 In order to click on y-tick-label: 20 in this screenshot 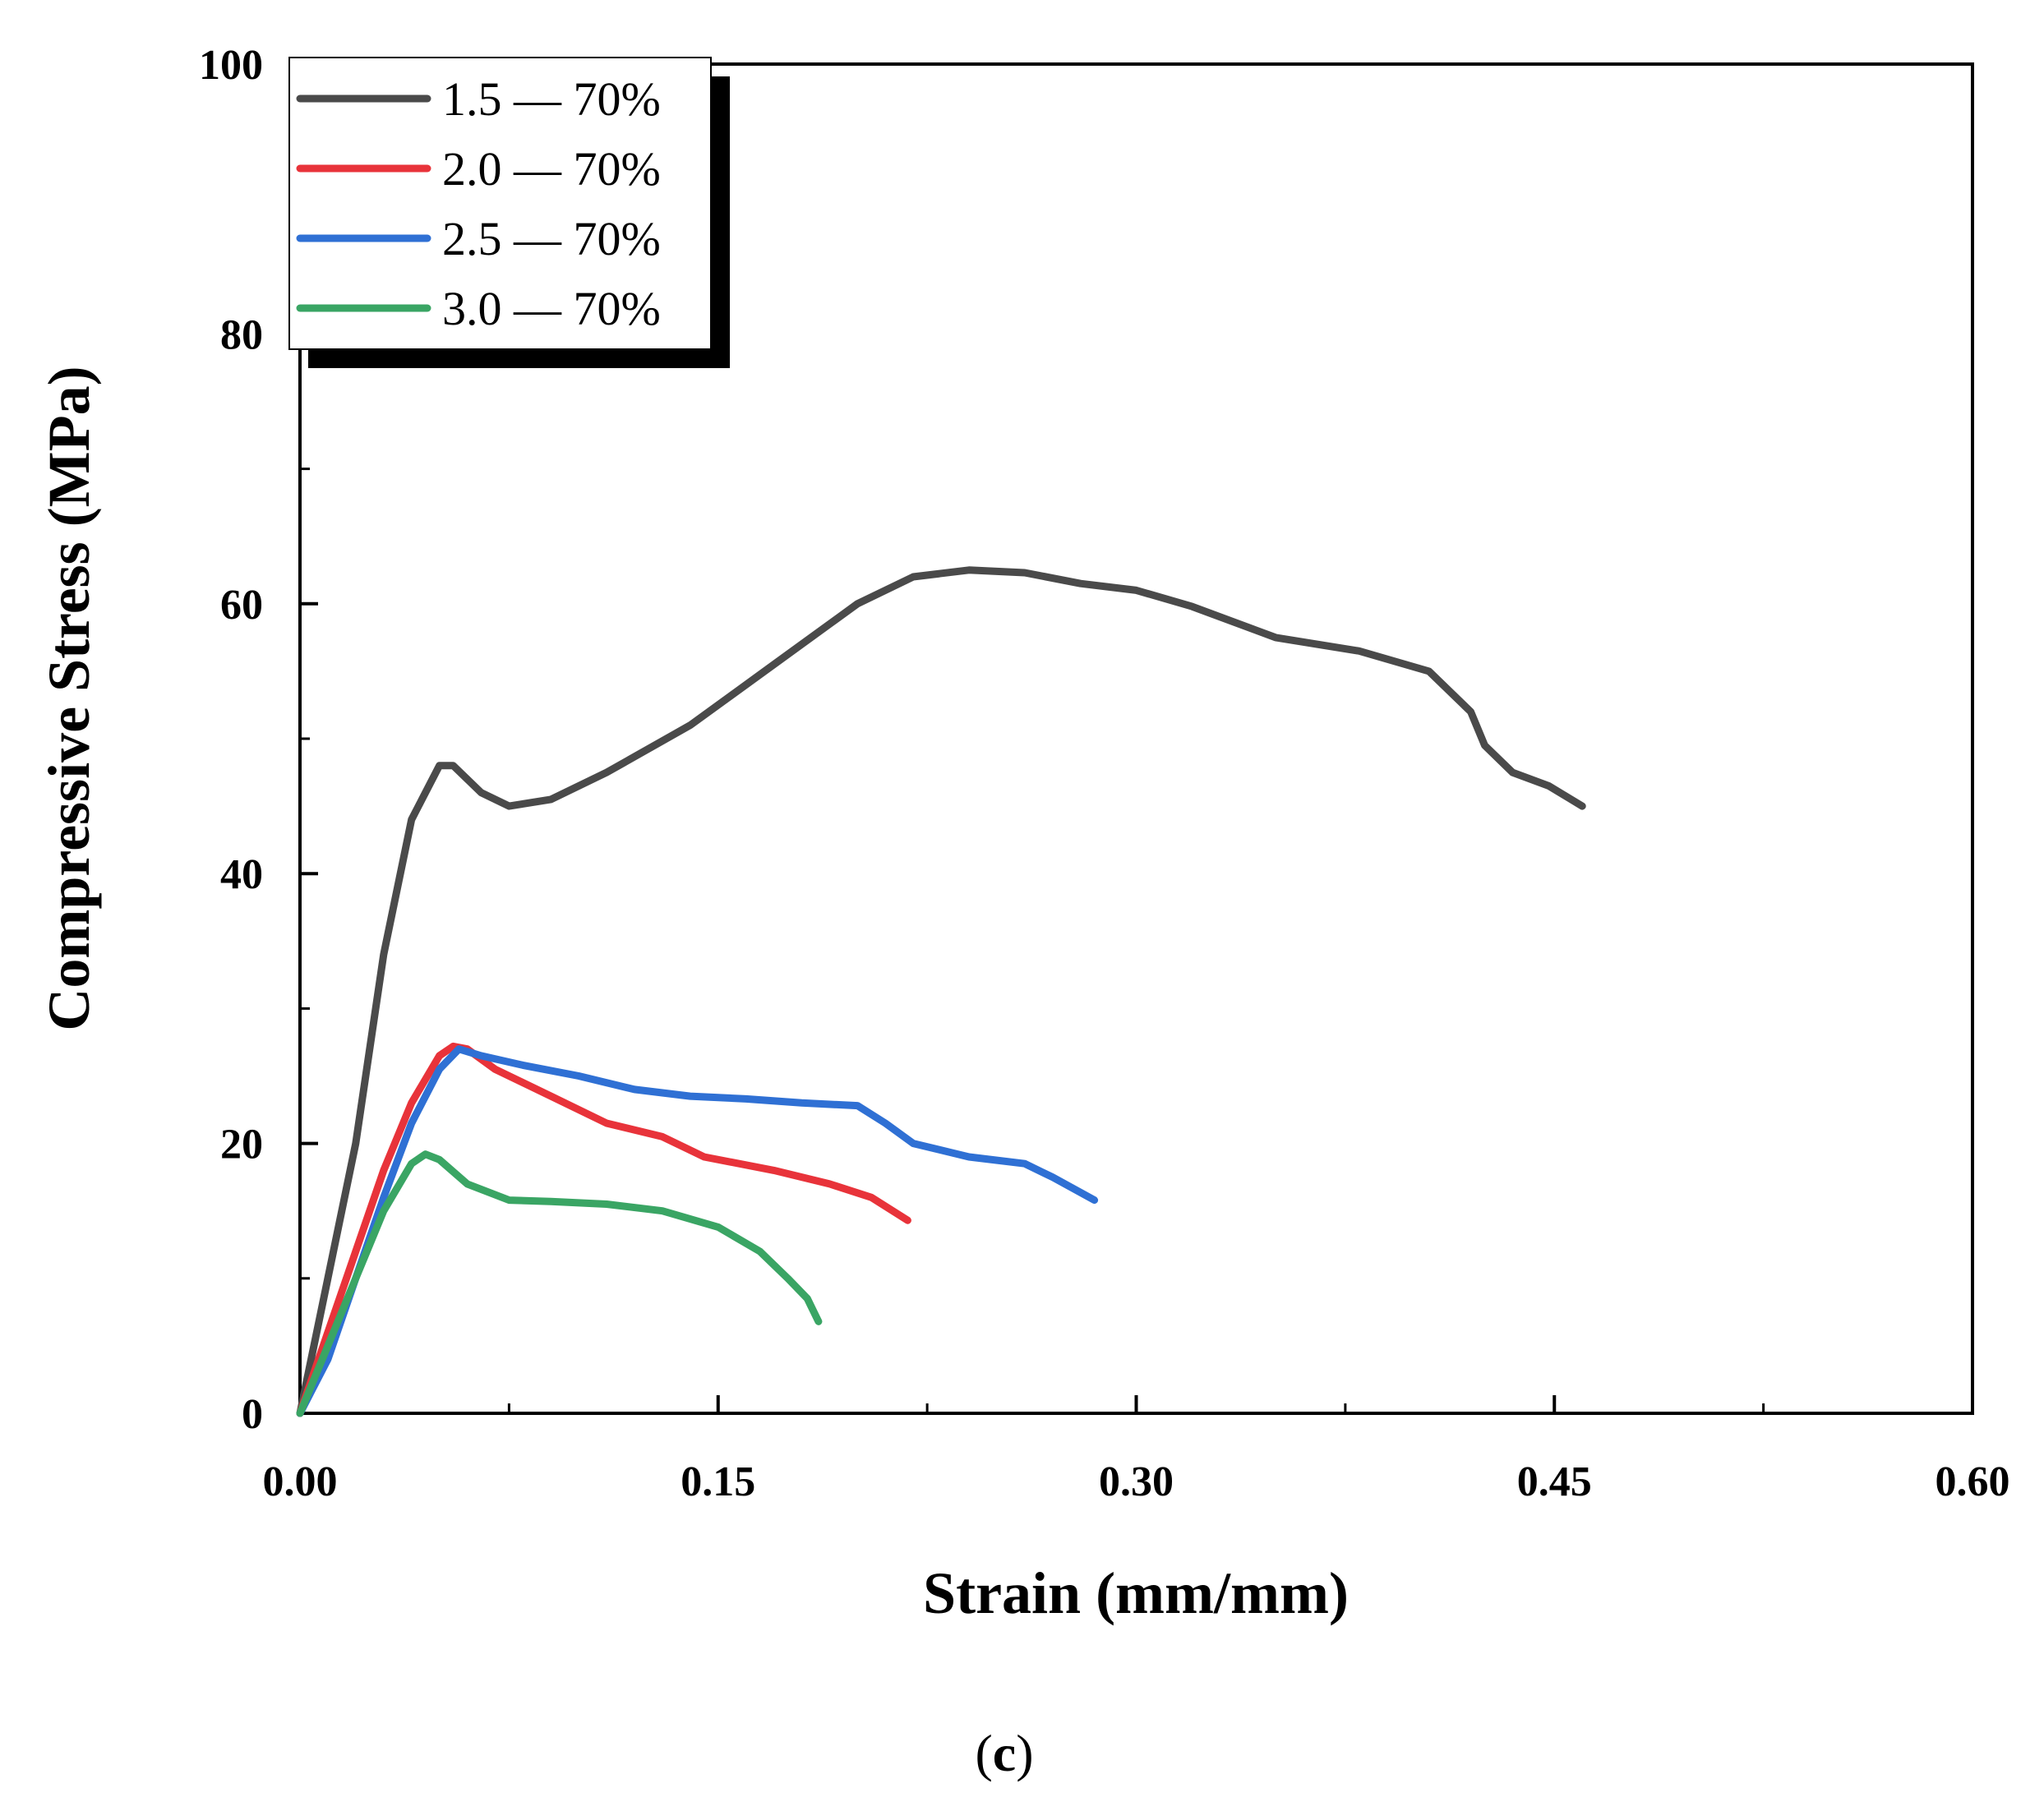, I will do `click(241, 1145)`.